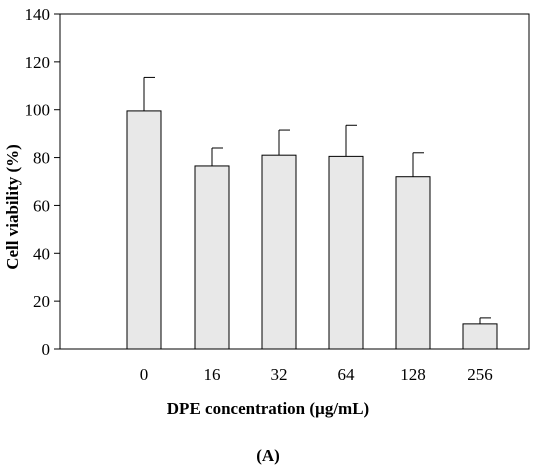 The image size is (550, 471). Describe the element at coordinates (12, 207) in the screenshot. I see `y-axis-title: Cell viability (%)` at that location.